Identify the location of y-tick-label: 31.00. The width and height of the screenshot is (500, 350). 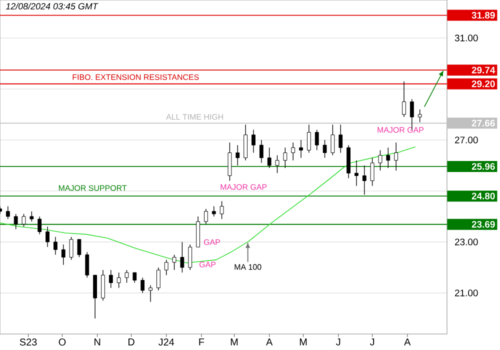
(466, 38).